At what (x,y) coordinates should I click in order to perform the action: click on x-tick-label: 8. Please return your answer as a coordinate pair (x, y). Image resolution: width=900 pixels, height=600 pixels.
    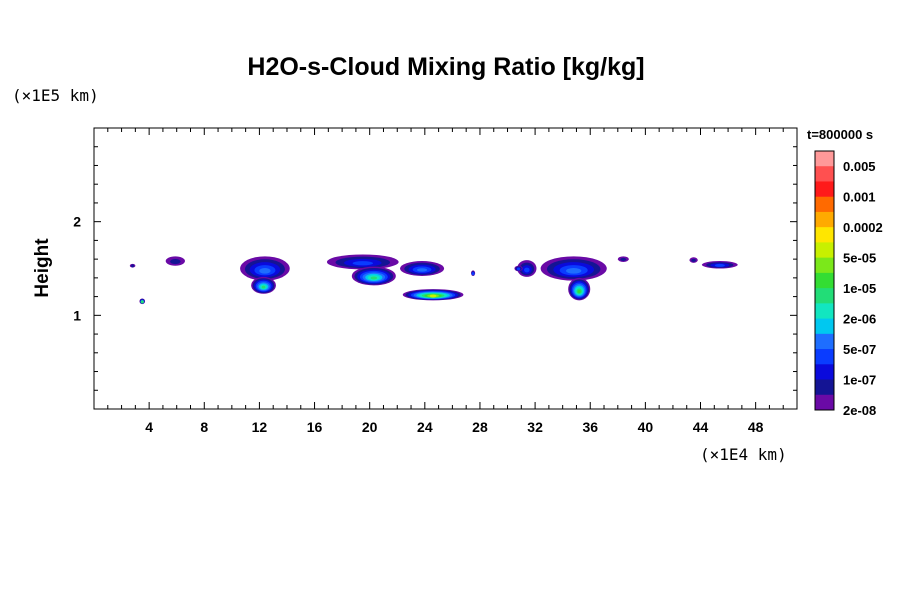
    Looking at the image, I should click on (204, 427).